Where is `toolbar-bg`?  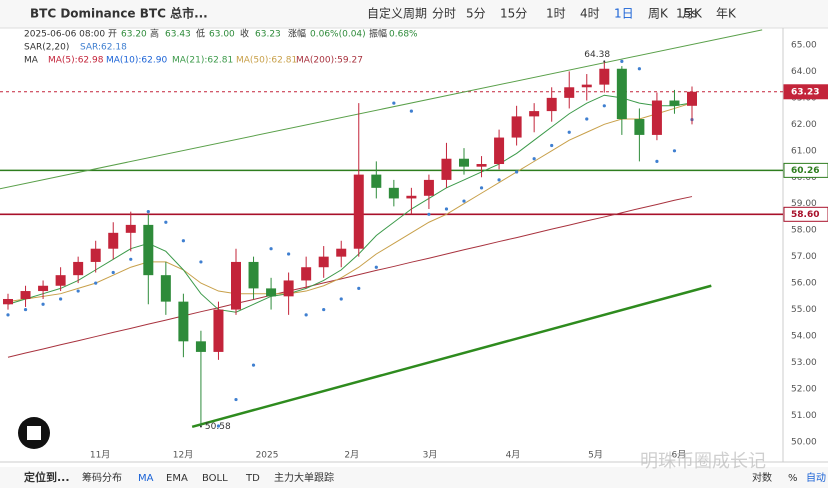
toolbar-bg is located at coordinates (414, 14).